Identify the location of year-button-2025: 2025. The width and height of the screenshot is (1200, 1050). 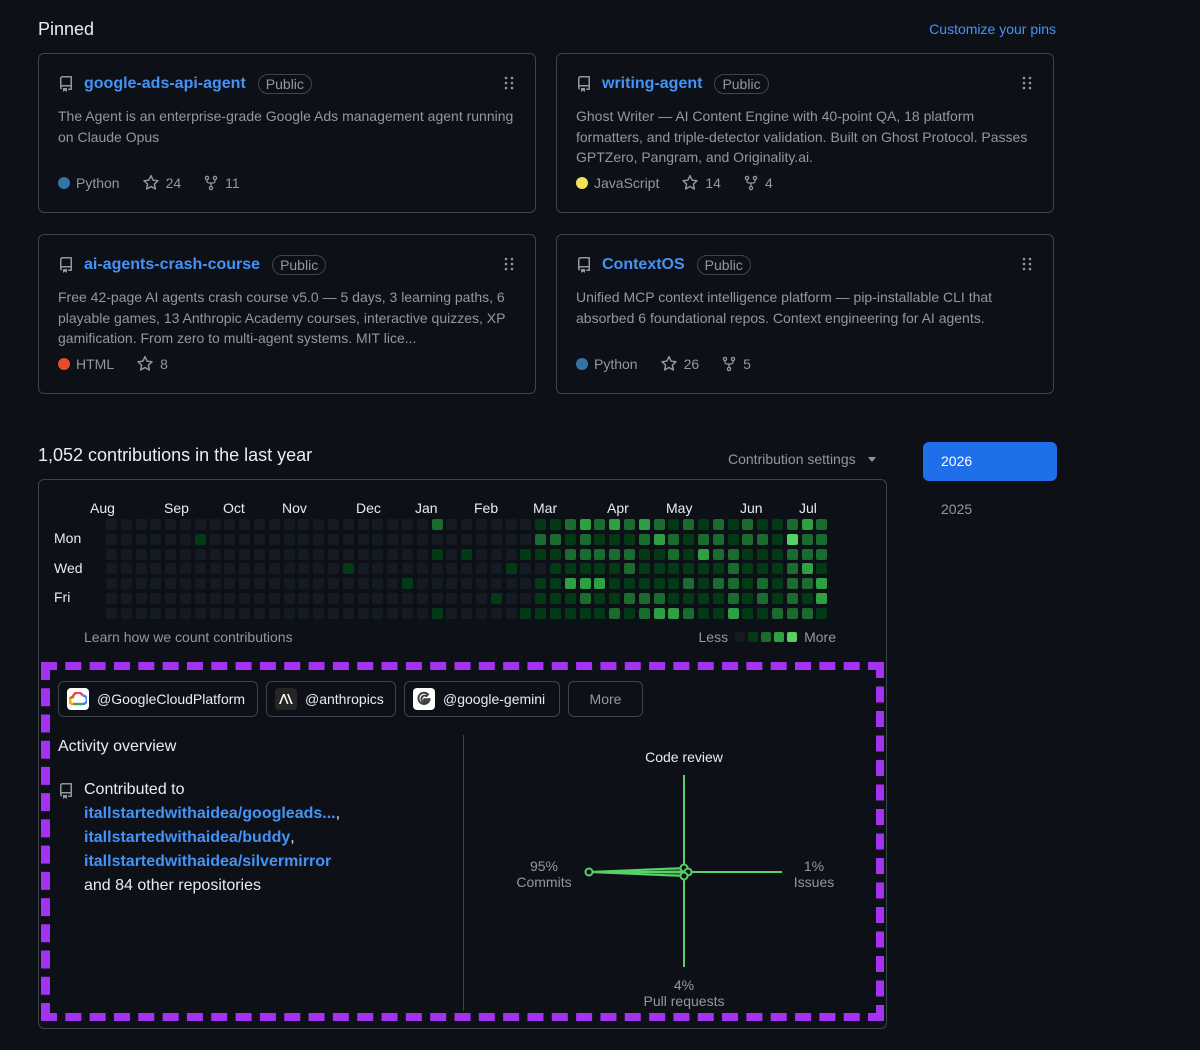
(957, 509).